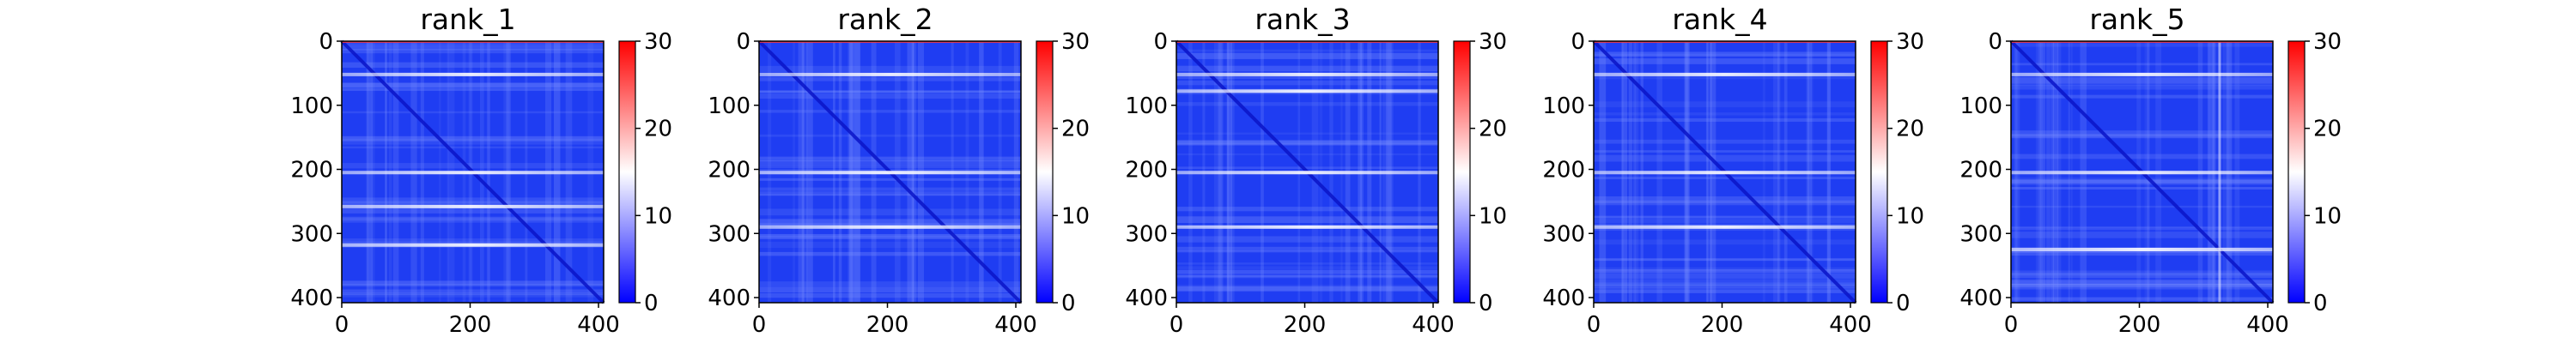  Describe the element at coordinates (468, 19) in the screenshot. I see `panel-title-1: rank_1` at that location.